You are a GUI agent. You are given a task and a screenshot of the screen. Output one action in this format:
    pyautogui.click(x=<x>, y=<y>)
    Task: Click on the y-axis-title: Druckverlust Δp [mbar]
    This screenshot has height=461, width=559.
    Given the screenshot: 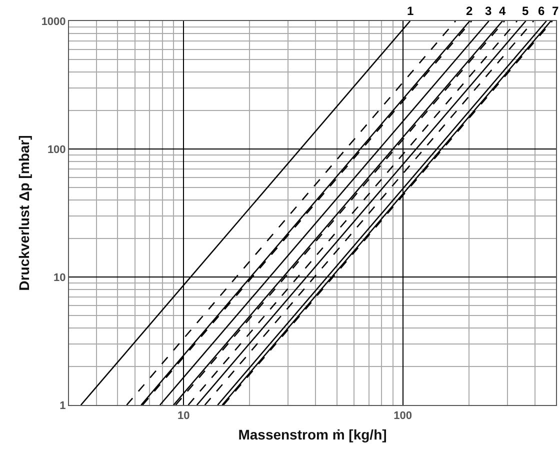 What is the action you would take?
    pyautogui.click(x=24, y=213)
    